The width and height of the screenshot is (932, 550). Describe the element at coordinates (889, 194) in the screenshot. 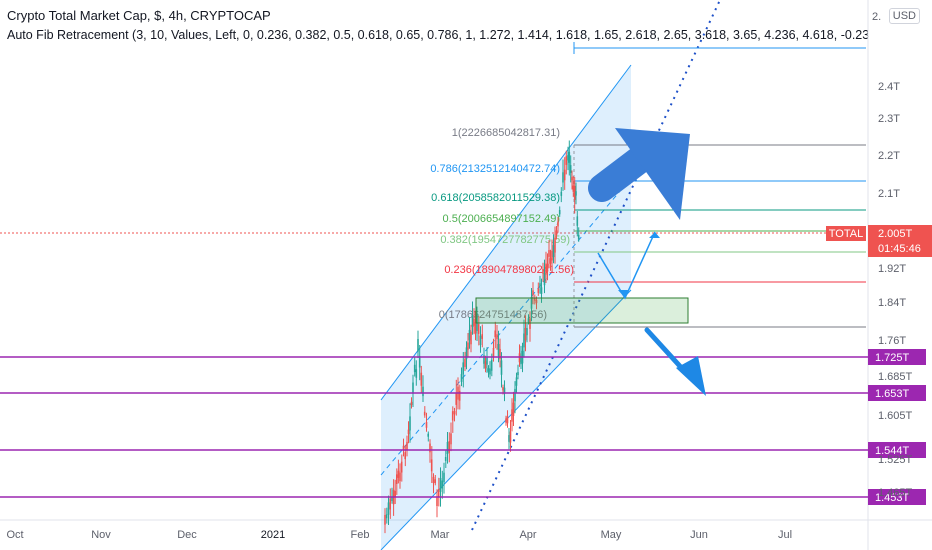

I see `price-tick-label: 2.1T` at that location.